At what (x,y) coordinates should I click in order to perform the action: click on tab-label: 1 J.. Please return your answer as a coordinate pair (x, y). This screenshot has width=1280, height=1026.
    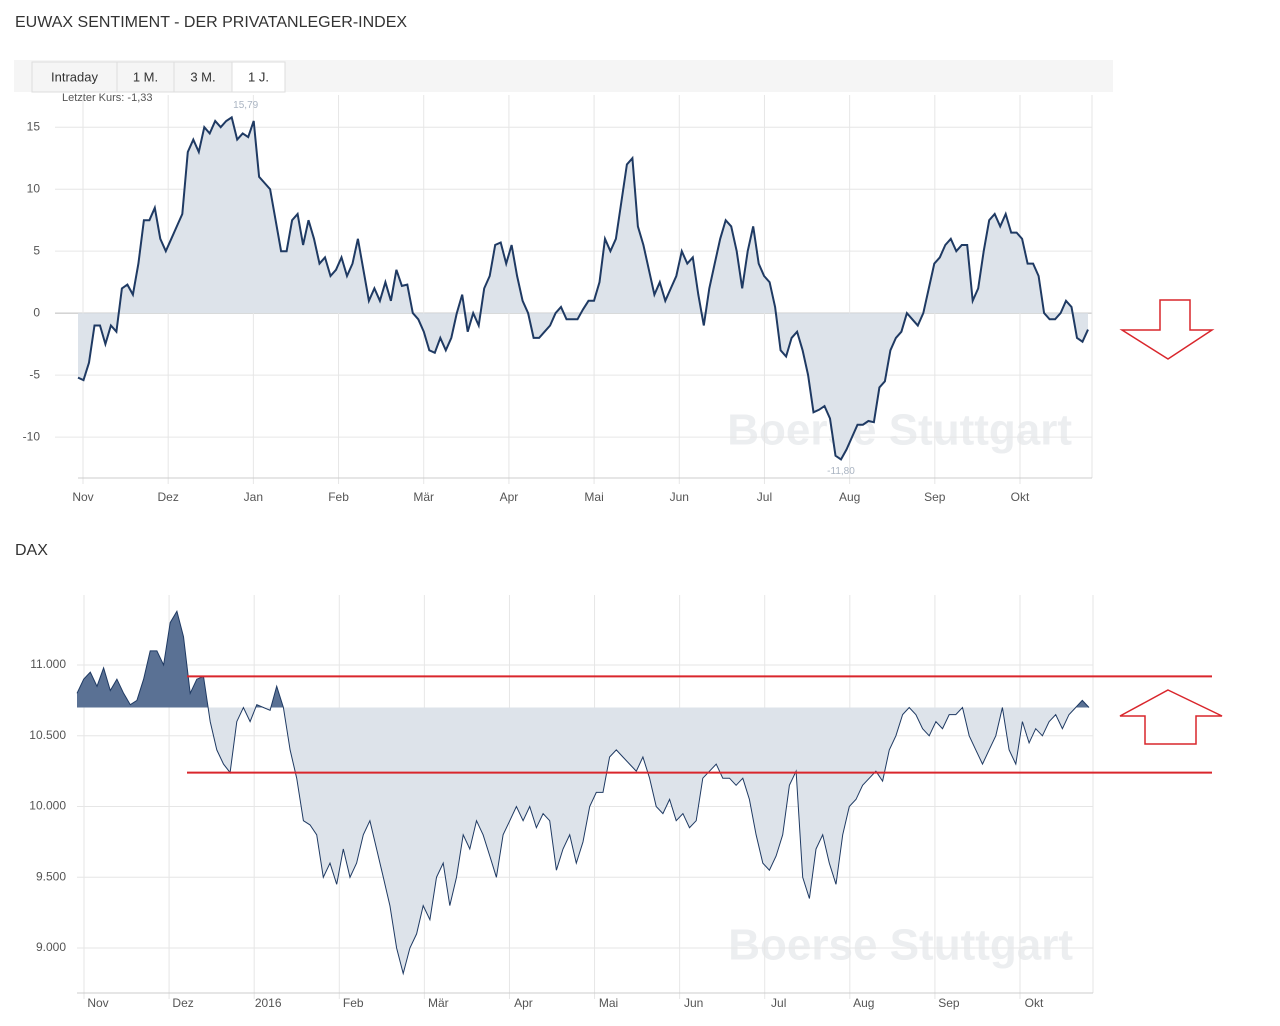
    Looking at the image, I should click on (258, 76).